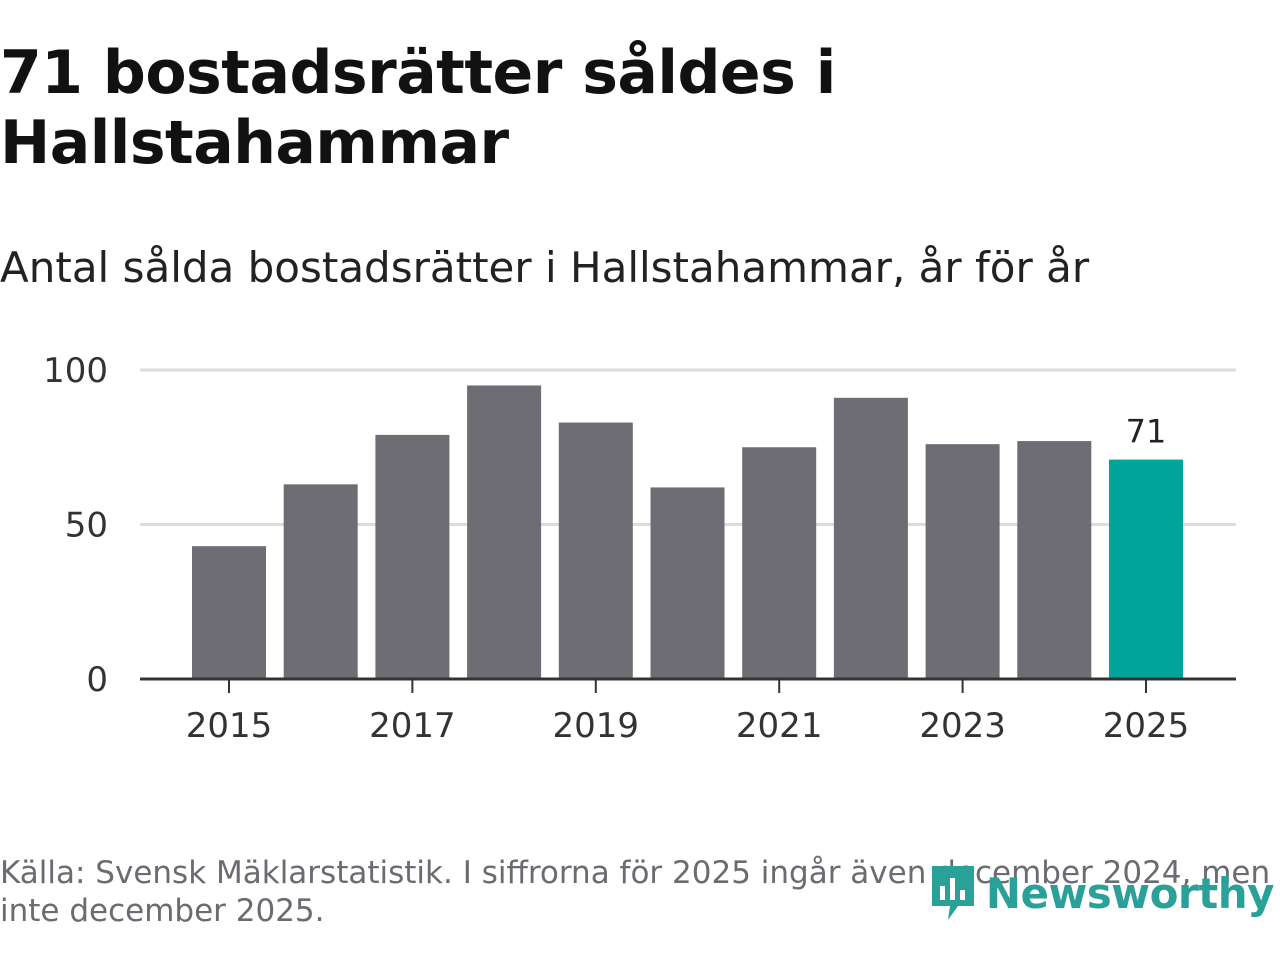 The image size is (1280, 960). Describe the element at coordinates (97, 680) in the screenshot. I see `y-tick-label: 0` at that location.